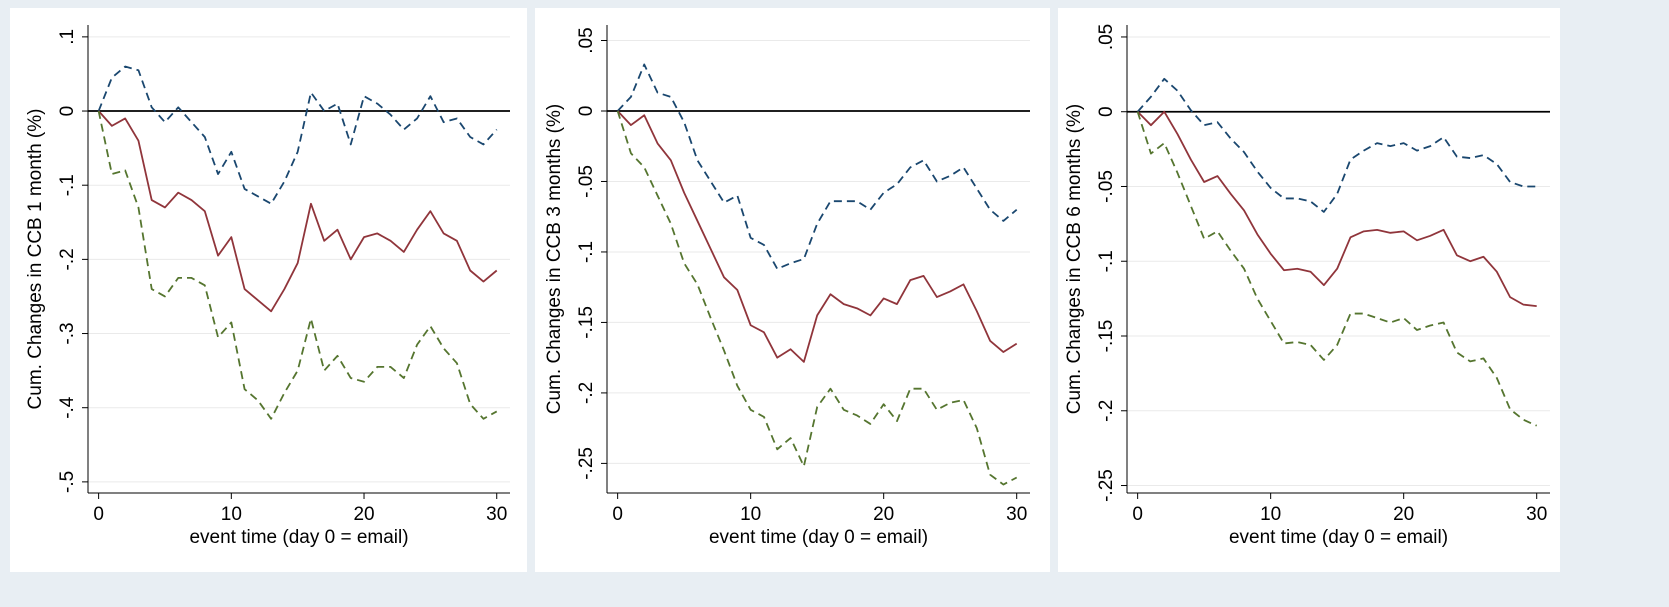 The width and height of the screenshot is (1669, 607). What do you see at coordinates (67, 482) in the screenshot?
I see `y-tick-label: -.5` at bounding box center [67, 482].